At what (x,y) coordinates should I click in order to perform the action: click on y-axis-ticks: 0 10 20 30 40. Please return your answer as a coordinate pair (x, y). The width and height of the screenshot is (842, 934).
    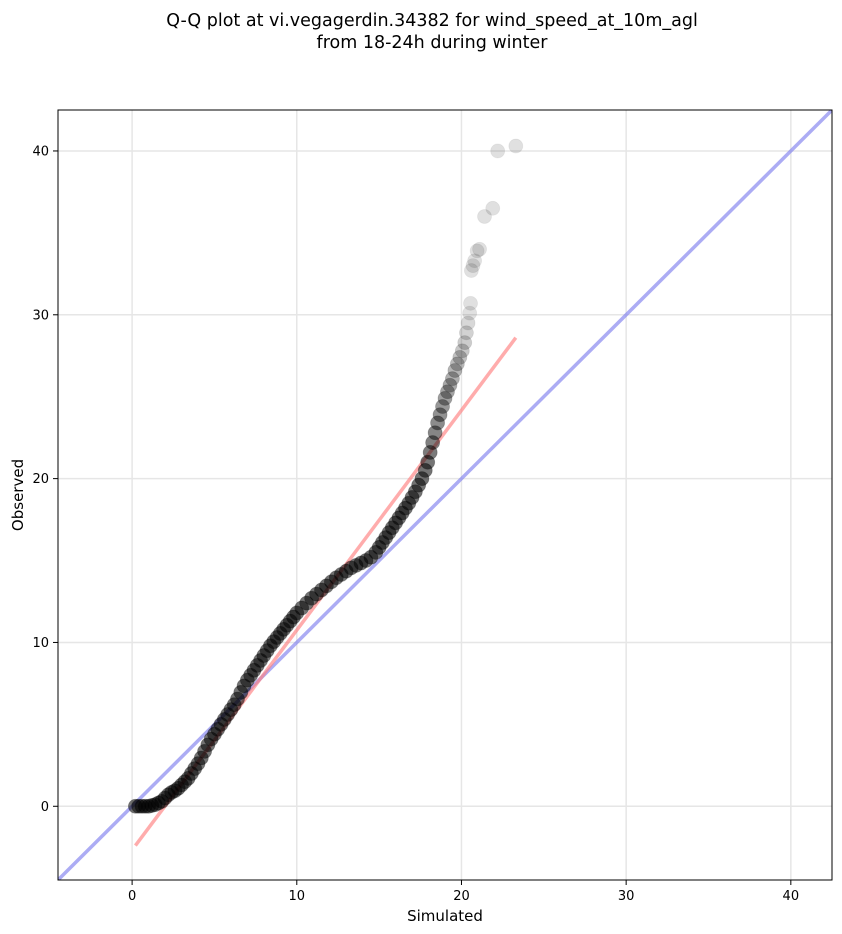
    Looking at the image, I should click on (45, 479).